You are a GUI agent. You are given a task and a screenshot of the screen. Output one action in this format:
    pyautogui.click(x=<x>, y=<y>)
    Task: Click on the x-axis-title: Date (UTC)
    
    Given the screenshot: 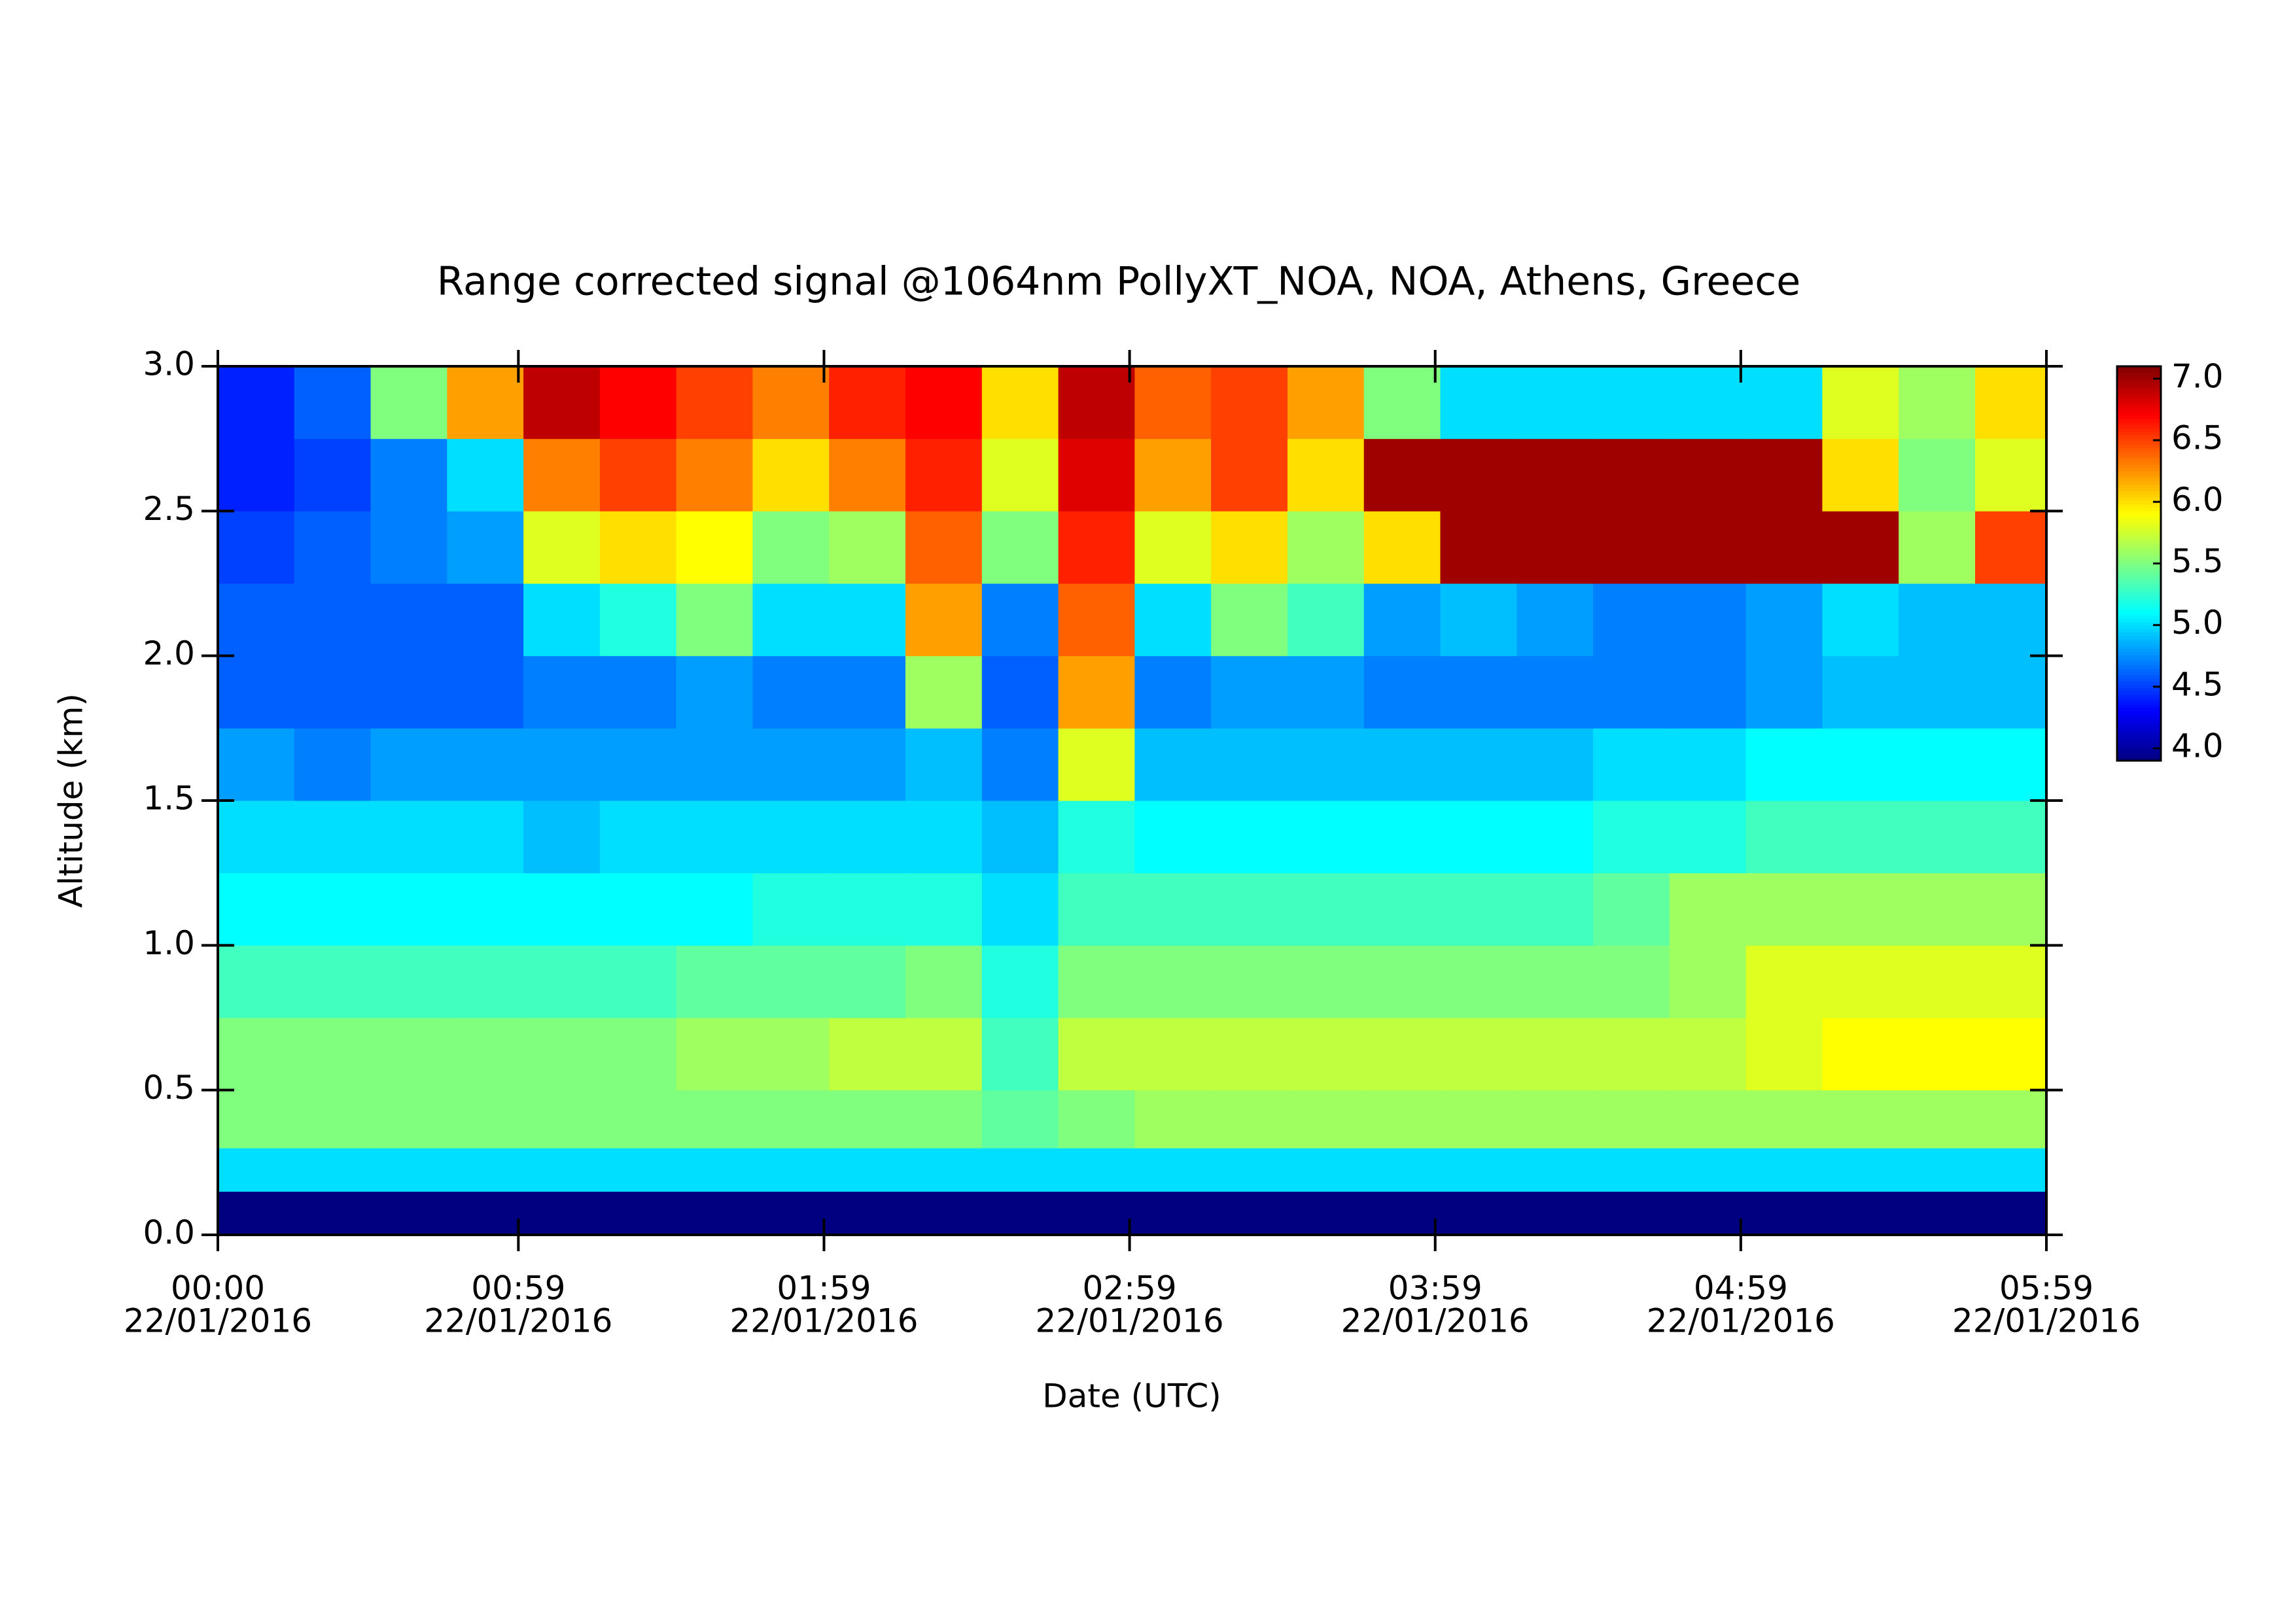 What is the action you would take?
    pyautogui.click(x=1131, y=1396)
    